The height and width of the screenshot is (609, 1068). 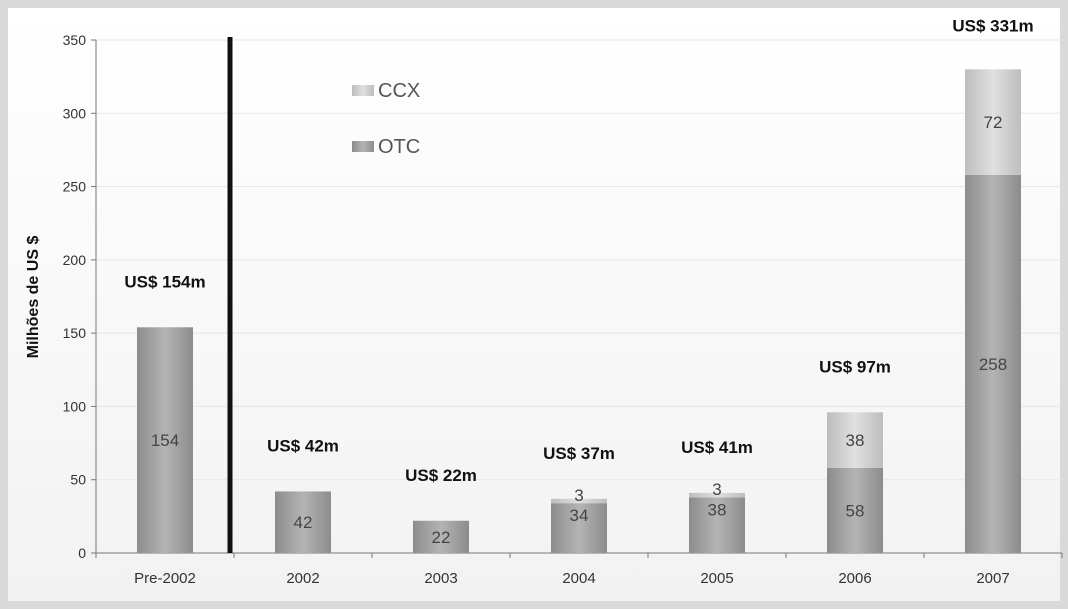 I want to click on total-label: US$ 42m, so click(x=303, y=445).